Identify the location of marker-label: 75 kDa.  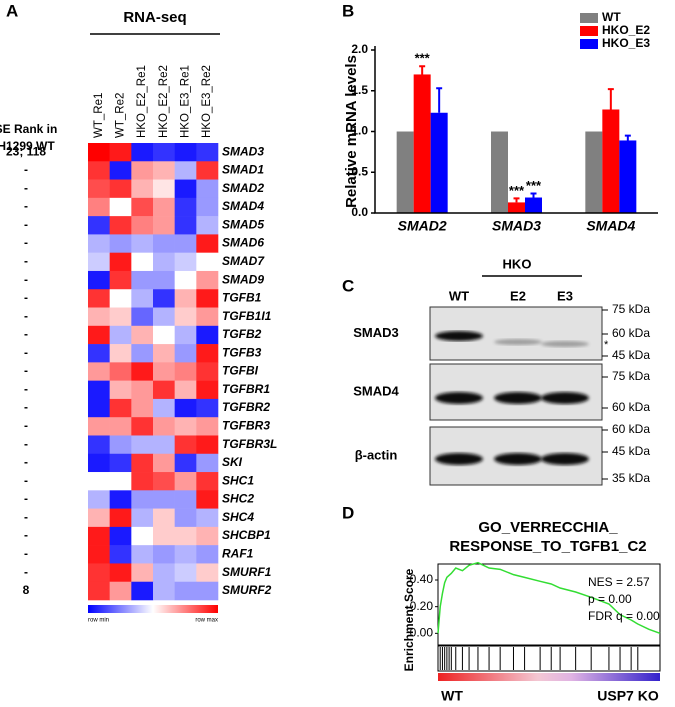
(631, 376).